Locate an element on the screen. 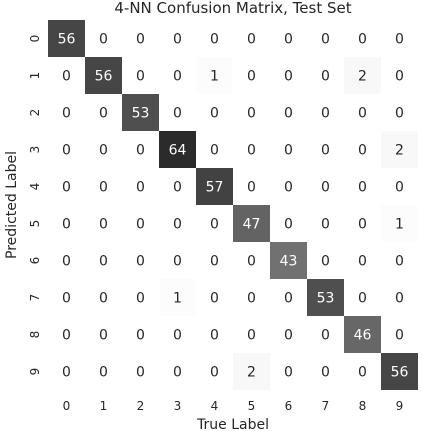 The image size is (422, 431). y-axis-label: Predicted Label is located at coordinates (12, 205).